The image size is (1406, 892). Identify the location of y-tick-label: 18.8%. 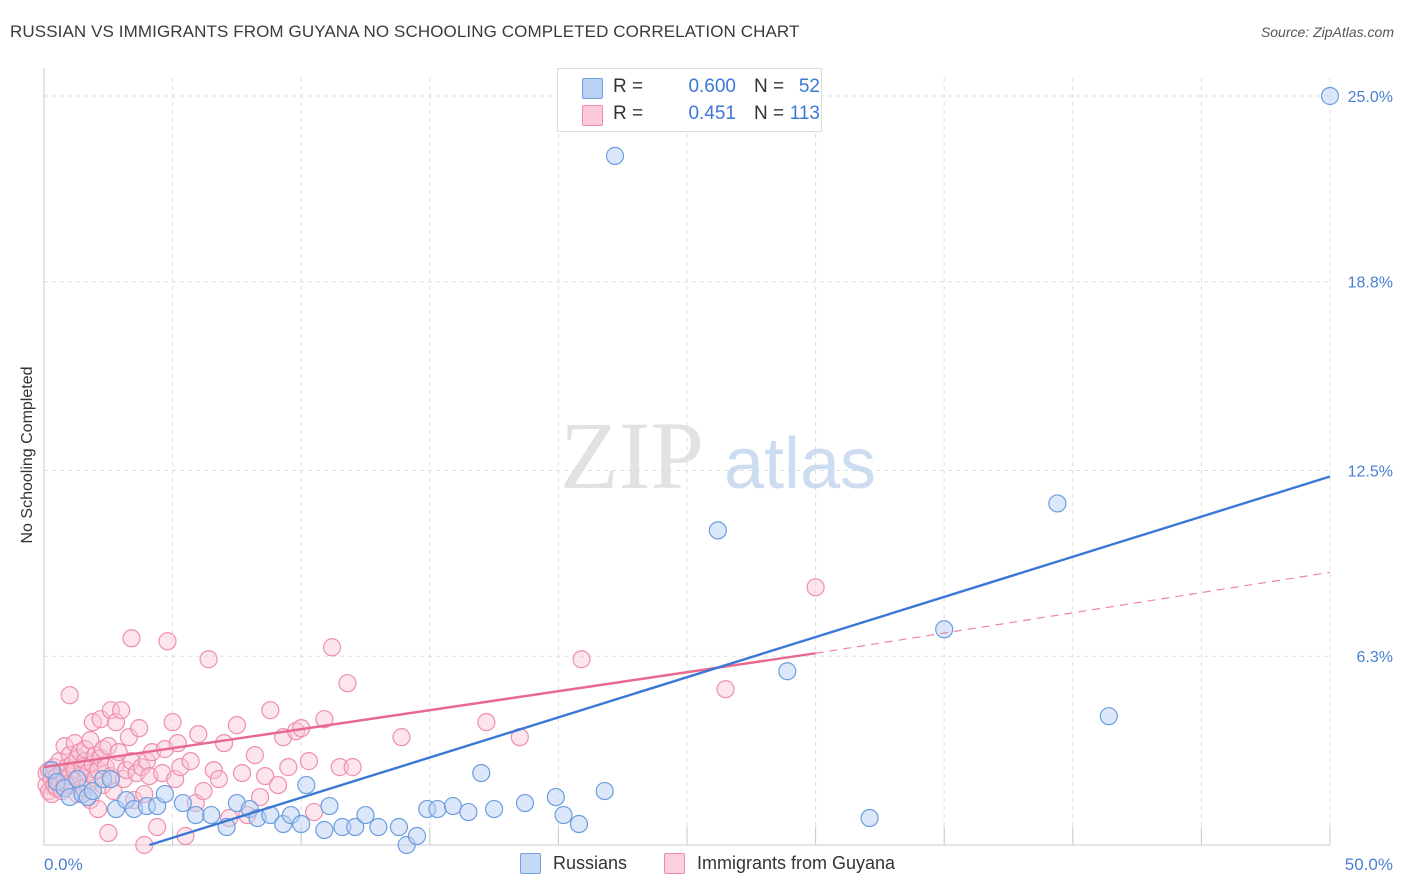
(1370, 283).